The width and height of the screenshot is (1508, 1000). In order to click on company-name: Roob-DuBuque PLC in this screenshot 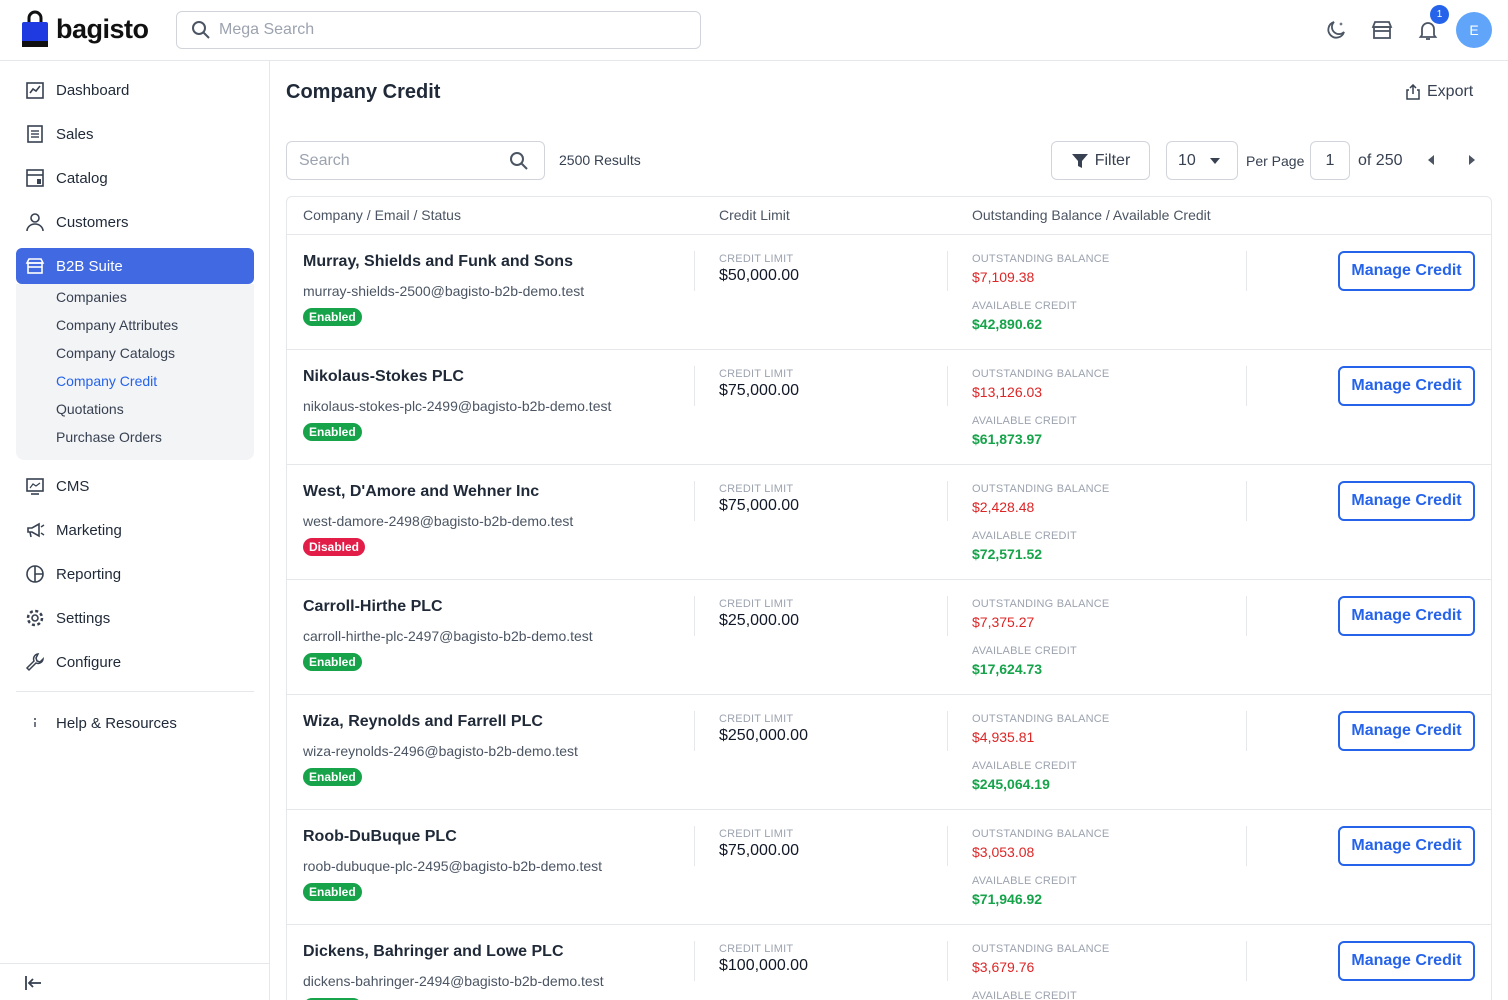, I will do `click(380, 836)`.